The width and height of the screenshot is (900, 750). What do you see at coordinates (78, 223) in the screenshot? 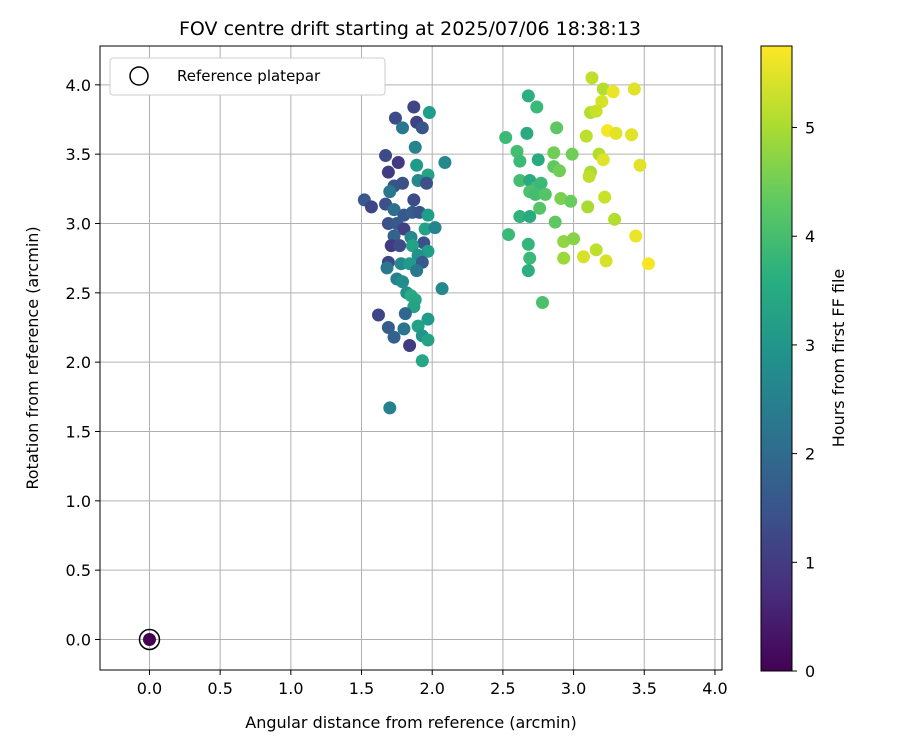
I see `y-tick-label: 3.0` at bounding box center [78, 223].